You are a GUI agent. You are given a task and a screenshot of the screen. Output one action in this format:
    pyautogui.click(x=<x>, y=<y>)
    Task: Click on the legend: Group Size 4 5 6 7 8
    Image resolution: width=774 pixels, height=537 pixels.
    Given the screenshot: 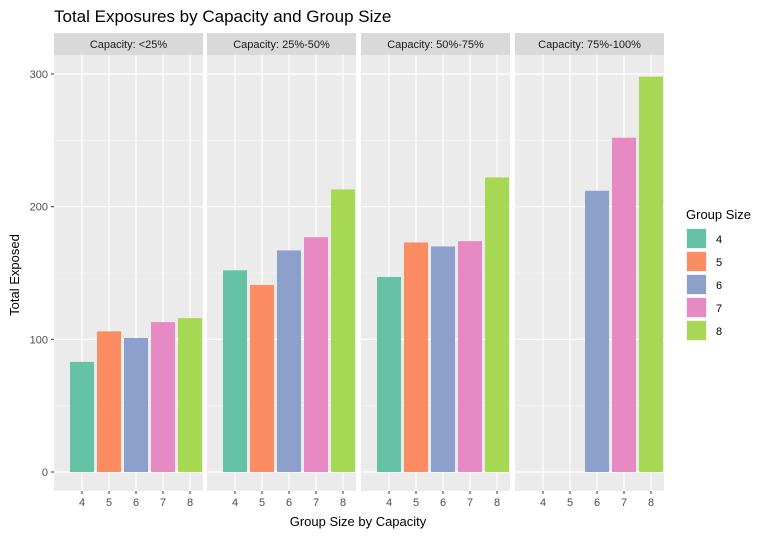 What is the action you would take?
    pyautogui.click(x=718, y=274)
    